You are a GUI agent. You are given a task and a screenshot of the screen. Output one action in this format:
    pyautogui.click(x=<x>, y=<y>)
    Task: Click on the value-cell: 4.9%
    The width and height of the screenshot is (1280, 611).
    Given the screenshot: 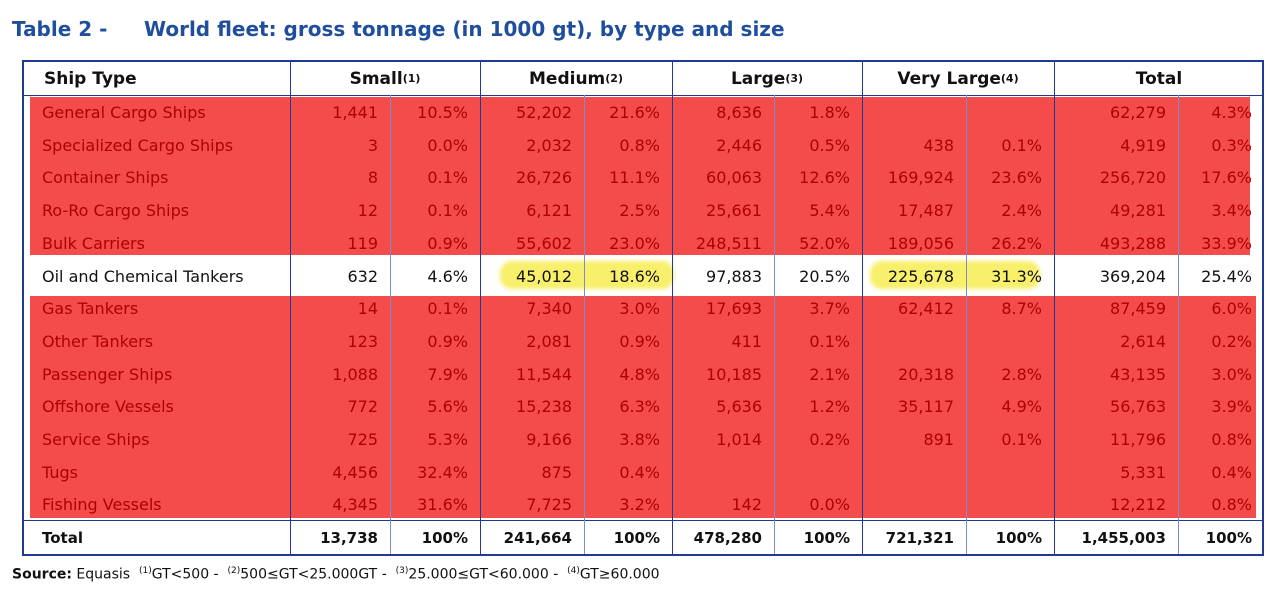 What is the action you would take?
    pyautogui.click(x=1021, y=407)
    